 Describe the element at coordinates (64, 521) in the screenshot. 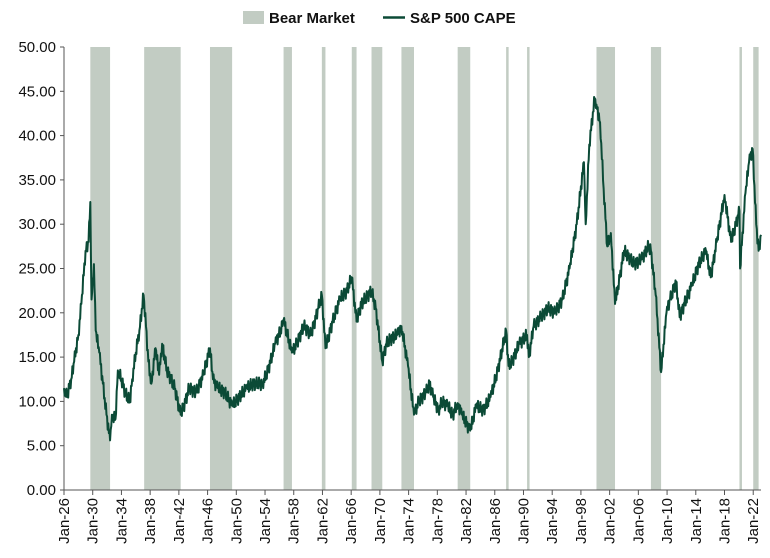

I see `x-tick-label: Jan-26` at that location.